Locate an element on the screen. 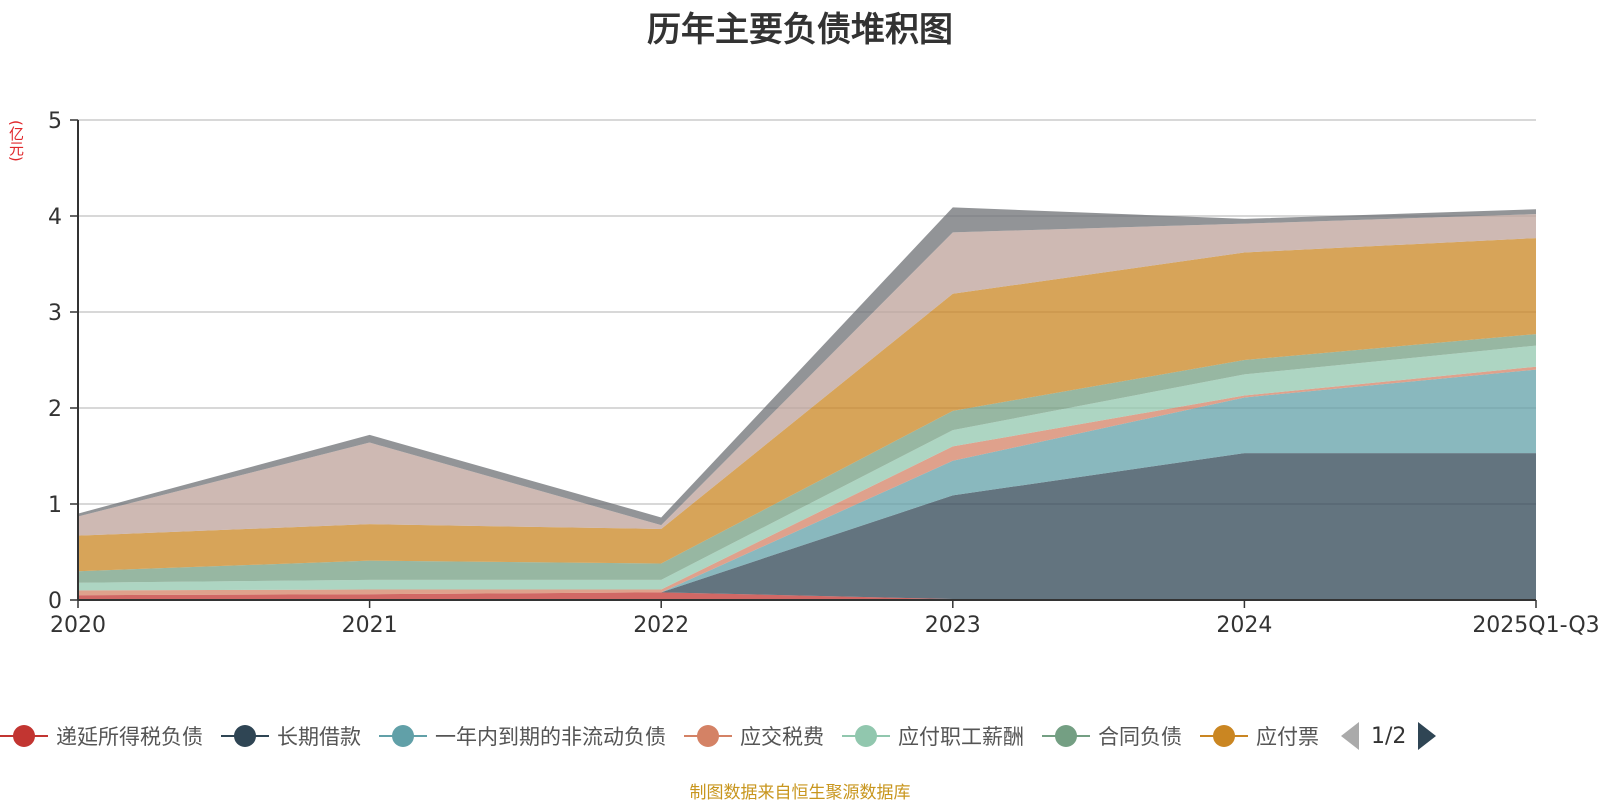 The height and width of the screenshot is (800, 1600). legend-item: 应交税费 is located at coordinates (754, 736).